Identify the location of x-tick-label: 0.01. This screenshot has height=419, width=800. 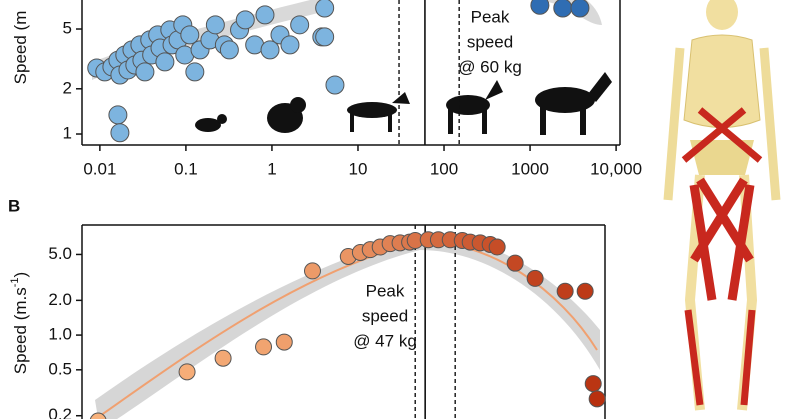
(99, 168).